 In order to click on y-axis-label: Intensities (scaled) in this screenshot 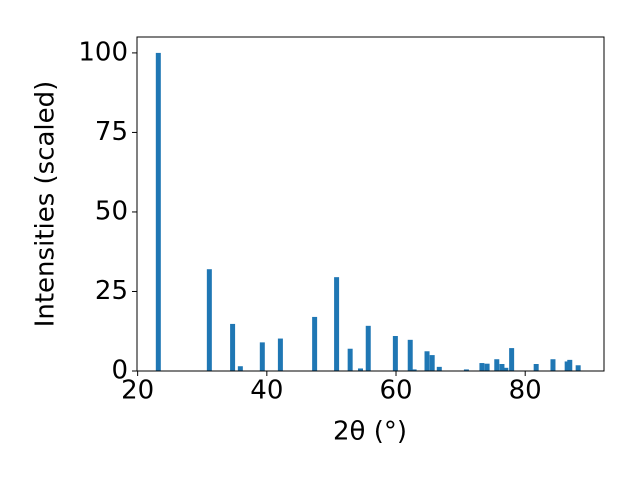, I will do `click(46, 204)`.